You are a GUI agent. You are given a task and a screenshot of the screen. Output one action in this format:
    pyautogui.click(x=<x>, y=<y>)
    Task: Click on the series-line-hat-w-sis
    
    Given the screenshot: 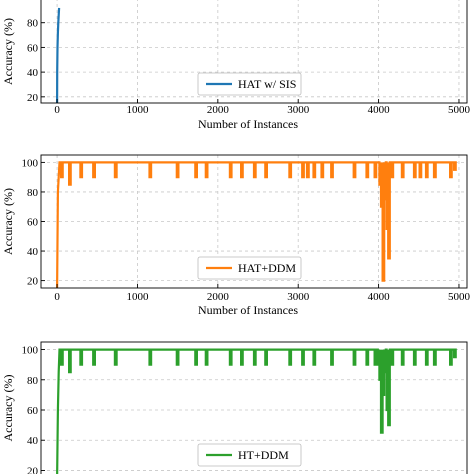 What is the action you would take?
    pyautogui.click(x=58, y=55)
    